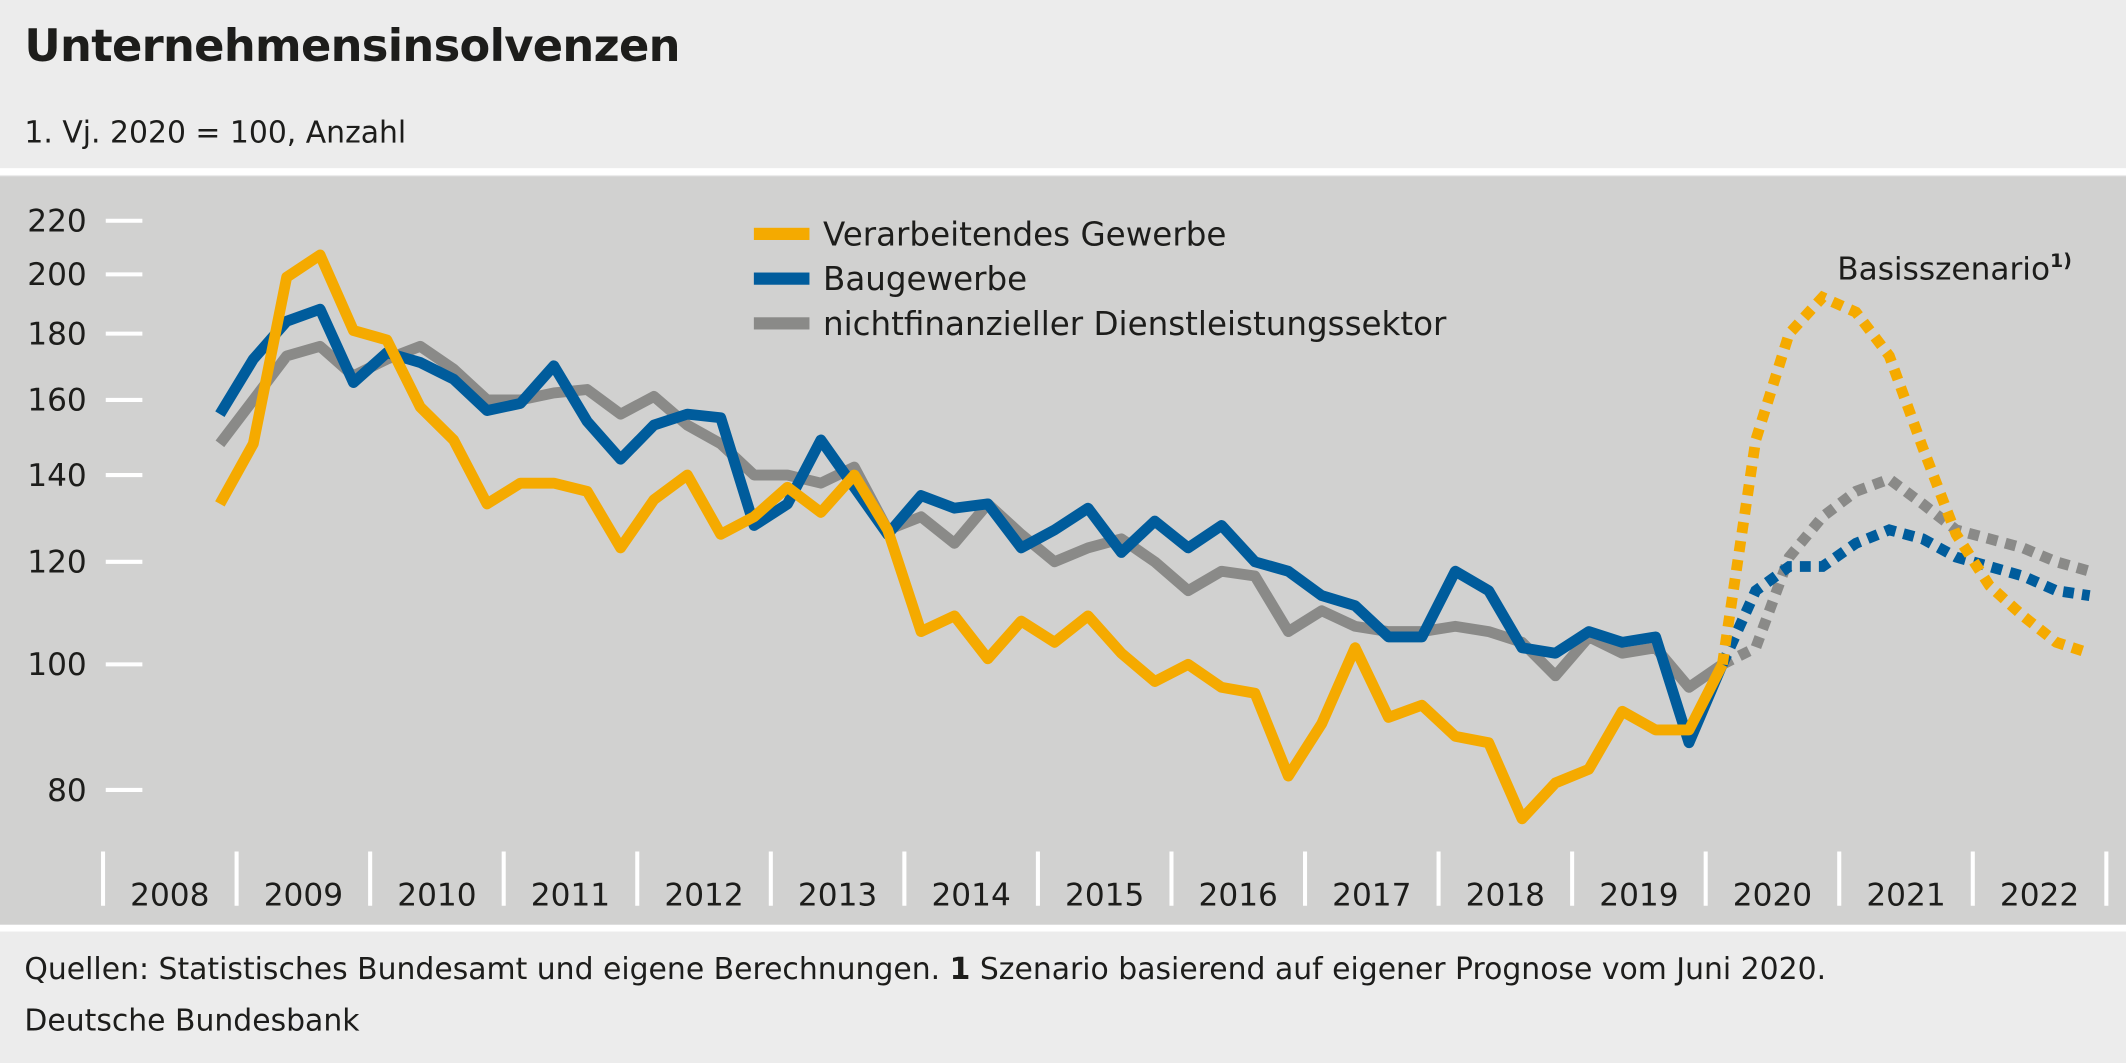  What do you see at coordinates (57, 222) in the screenshot?
I see `y-tick-label: 220` at bounding box center [57, 222].